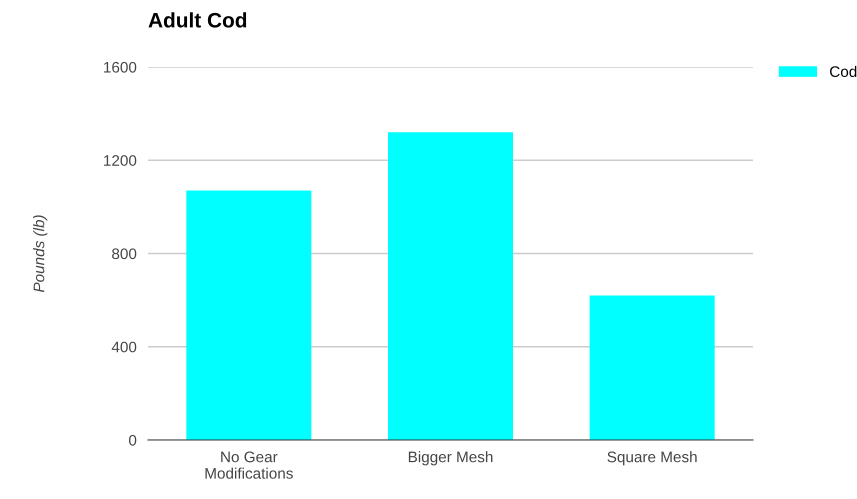 This screenshot has width=857, height=499. Describe the element at coordinates (124, 254) in the screenshot. I see `y-tick-label: 800` at that location.